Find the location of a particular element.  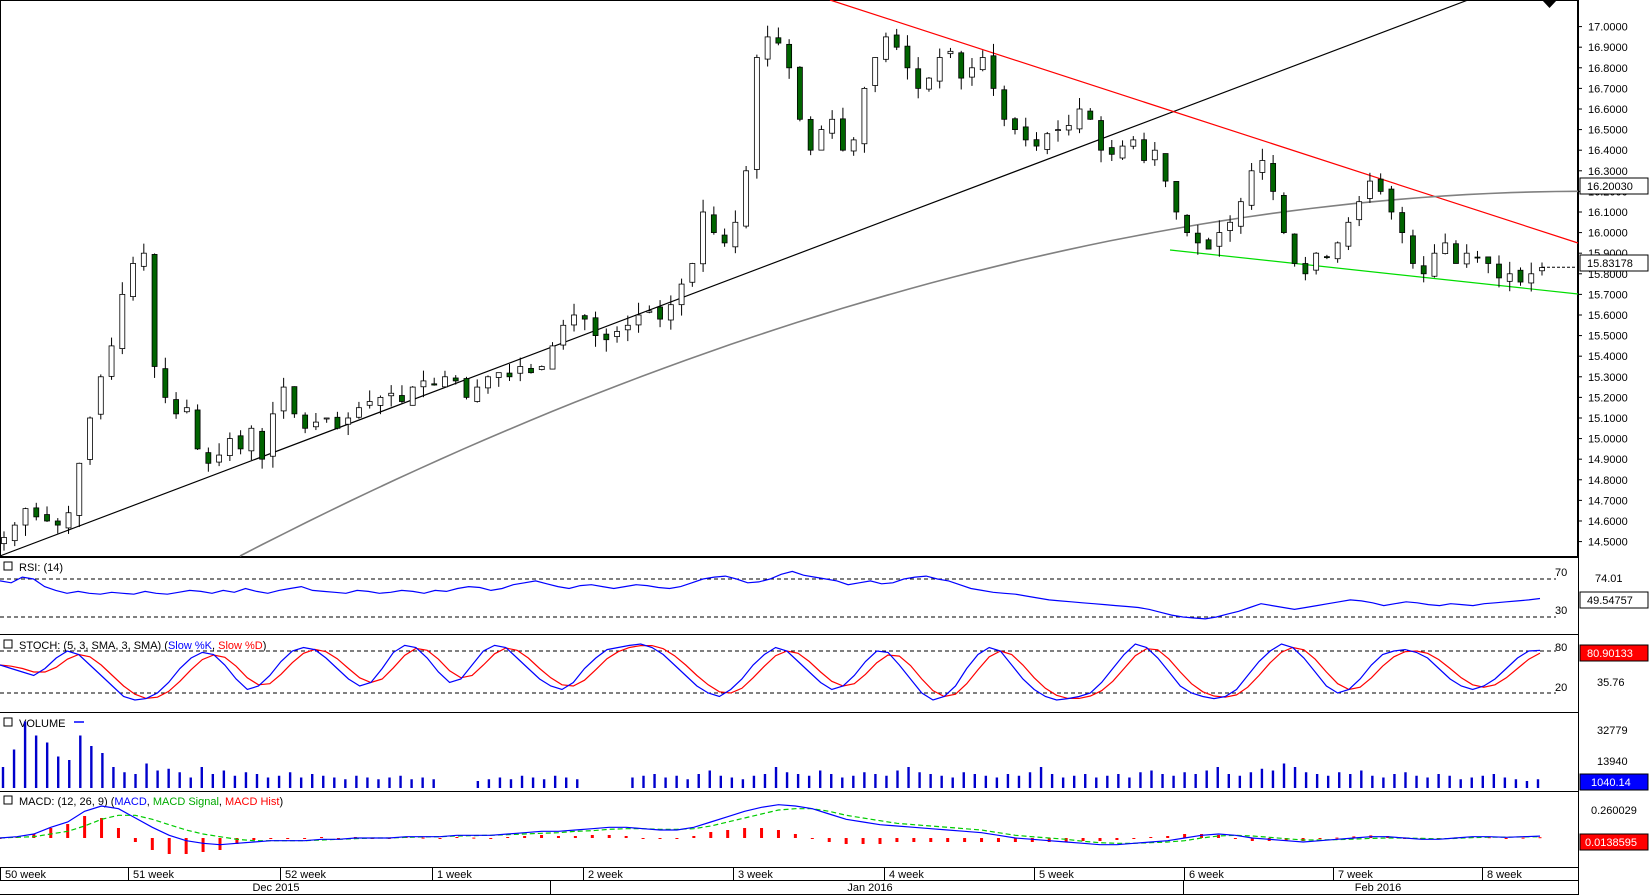

falling-resistance-trendline is located at coordinates (1204, 122).